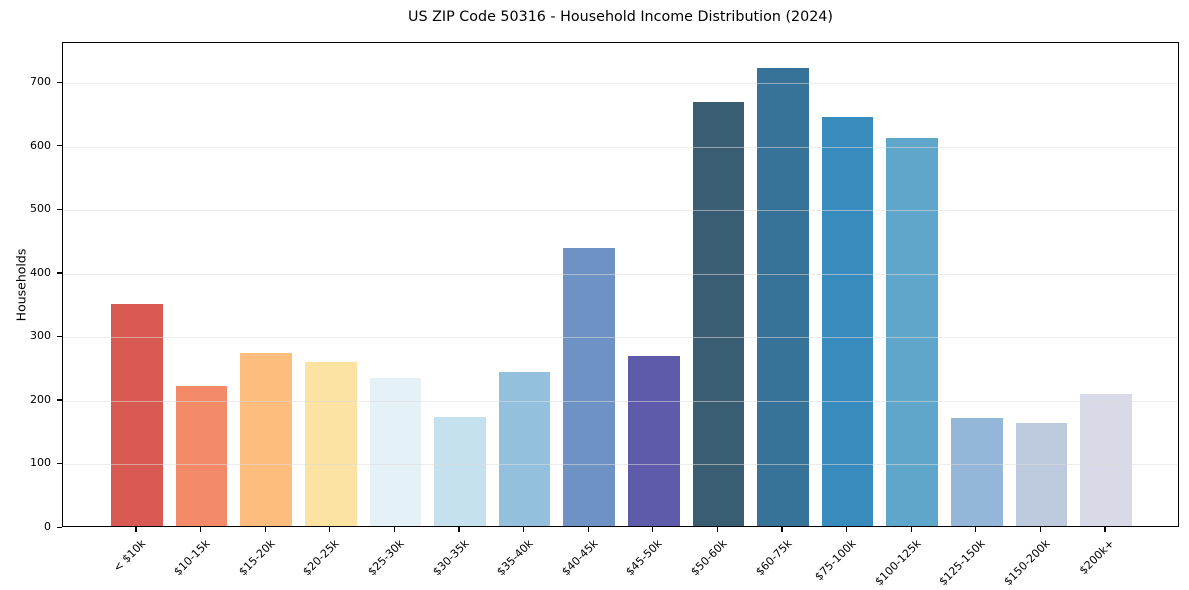 The width and height of the screenshot is (1189, 590). I want to click on bar-$40-45k, so click(589, 386).